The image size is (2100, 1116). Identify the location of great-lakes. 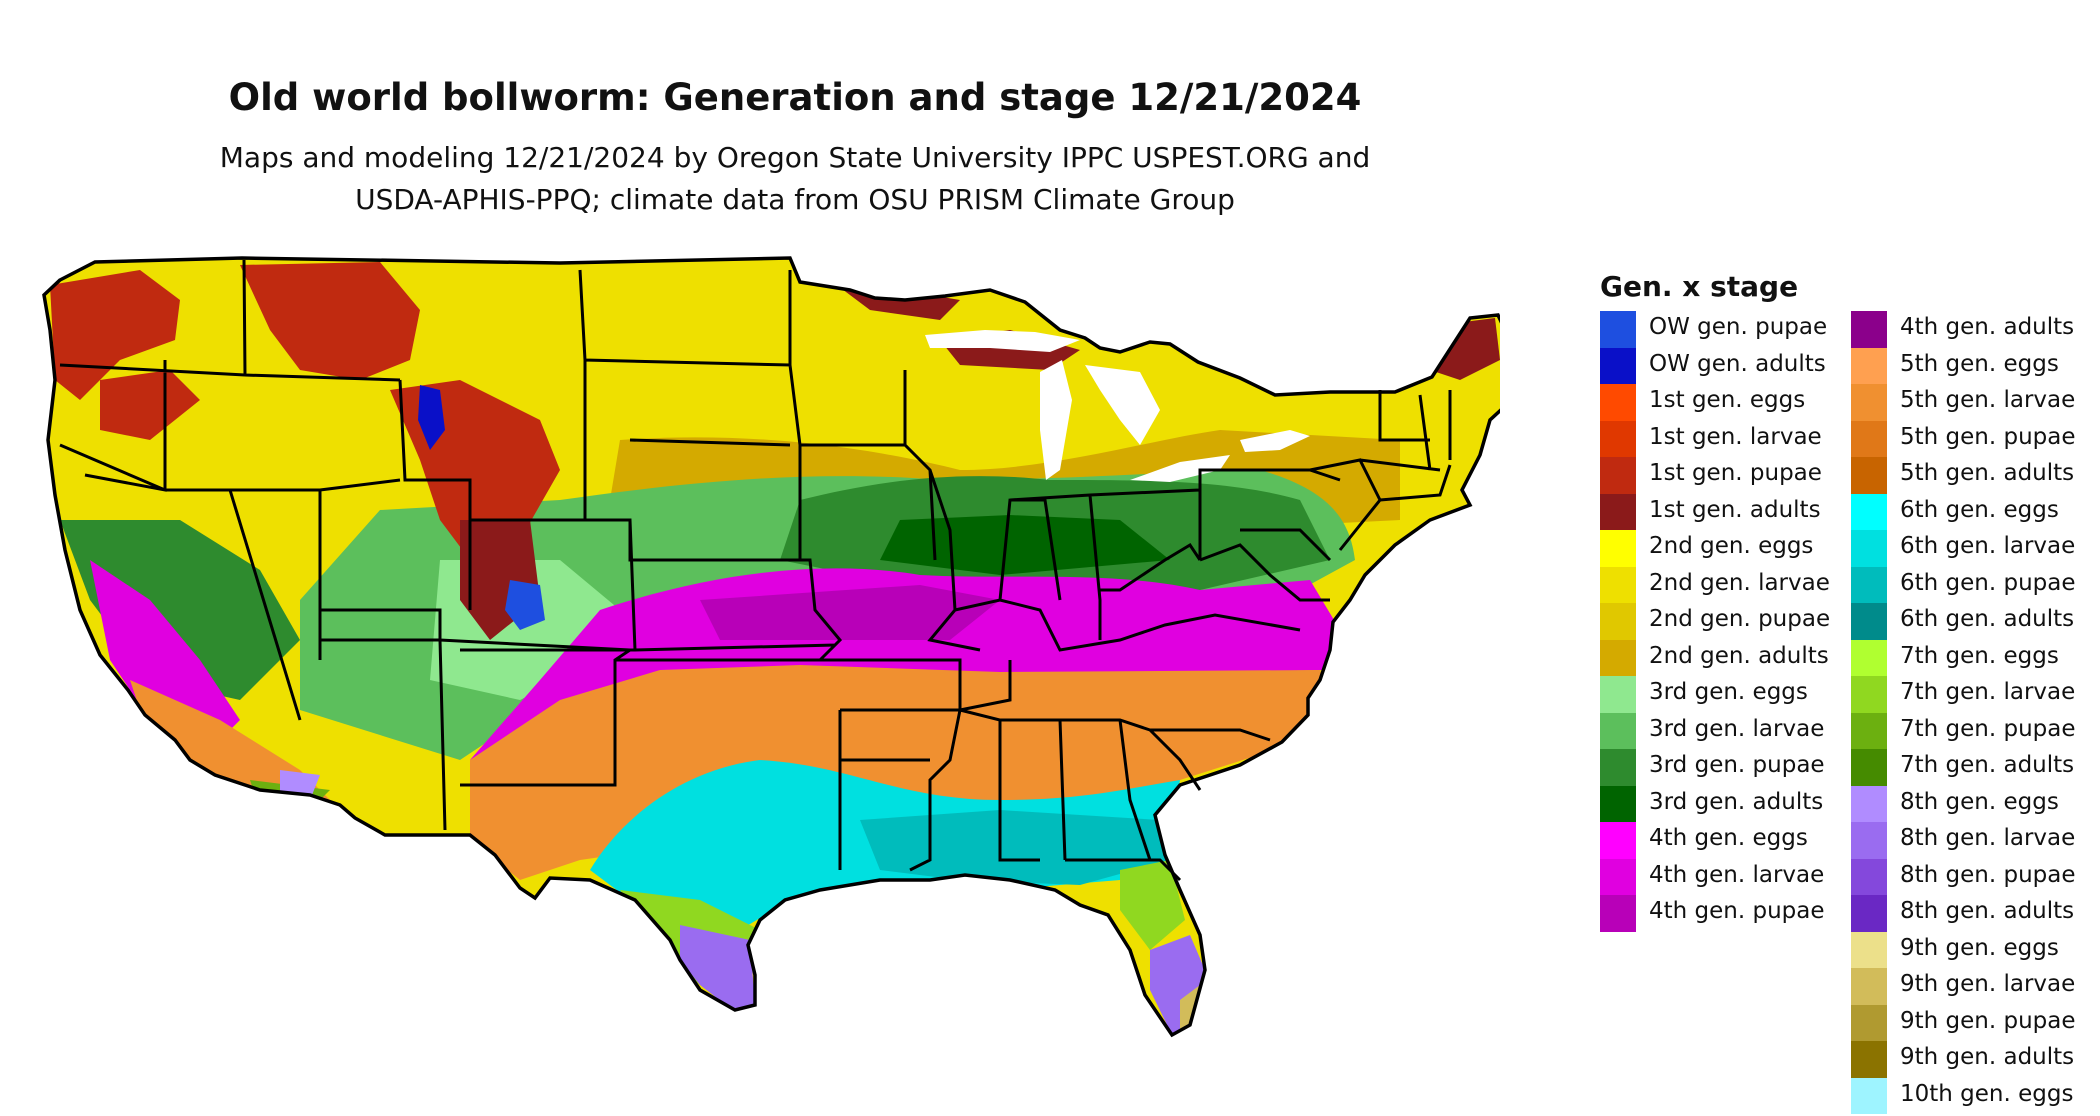
(1117, 406).